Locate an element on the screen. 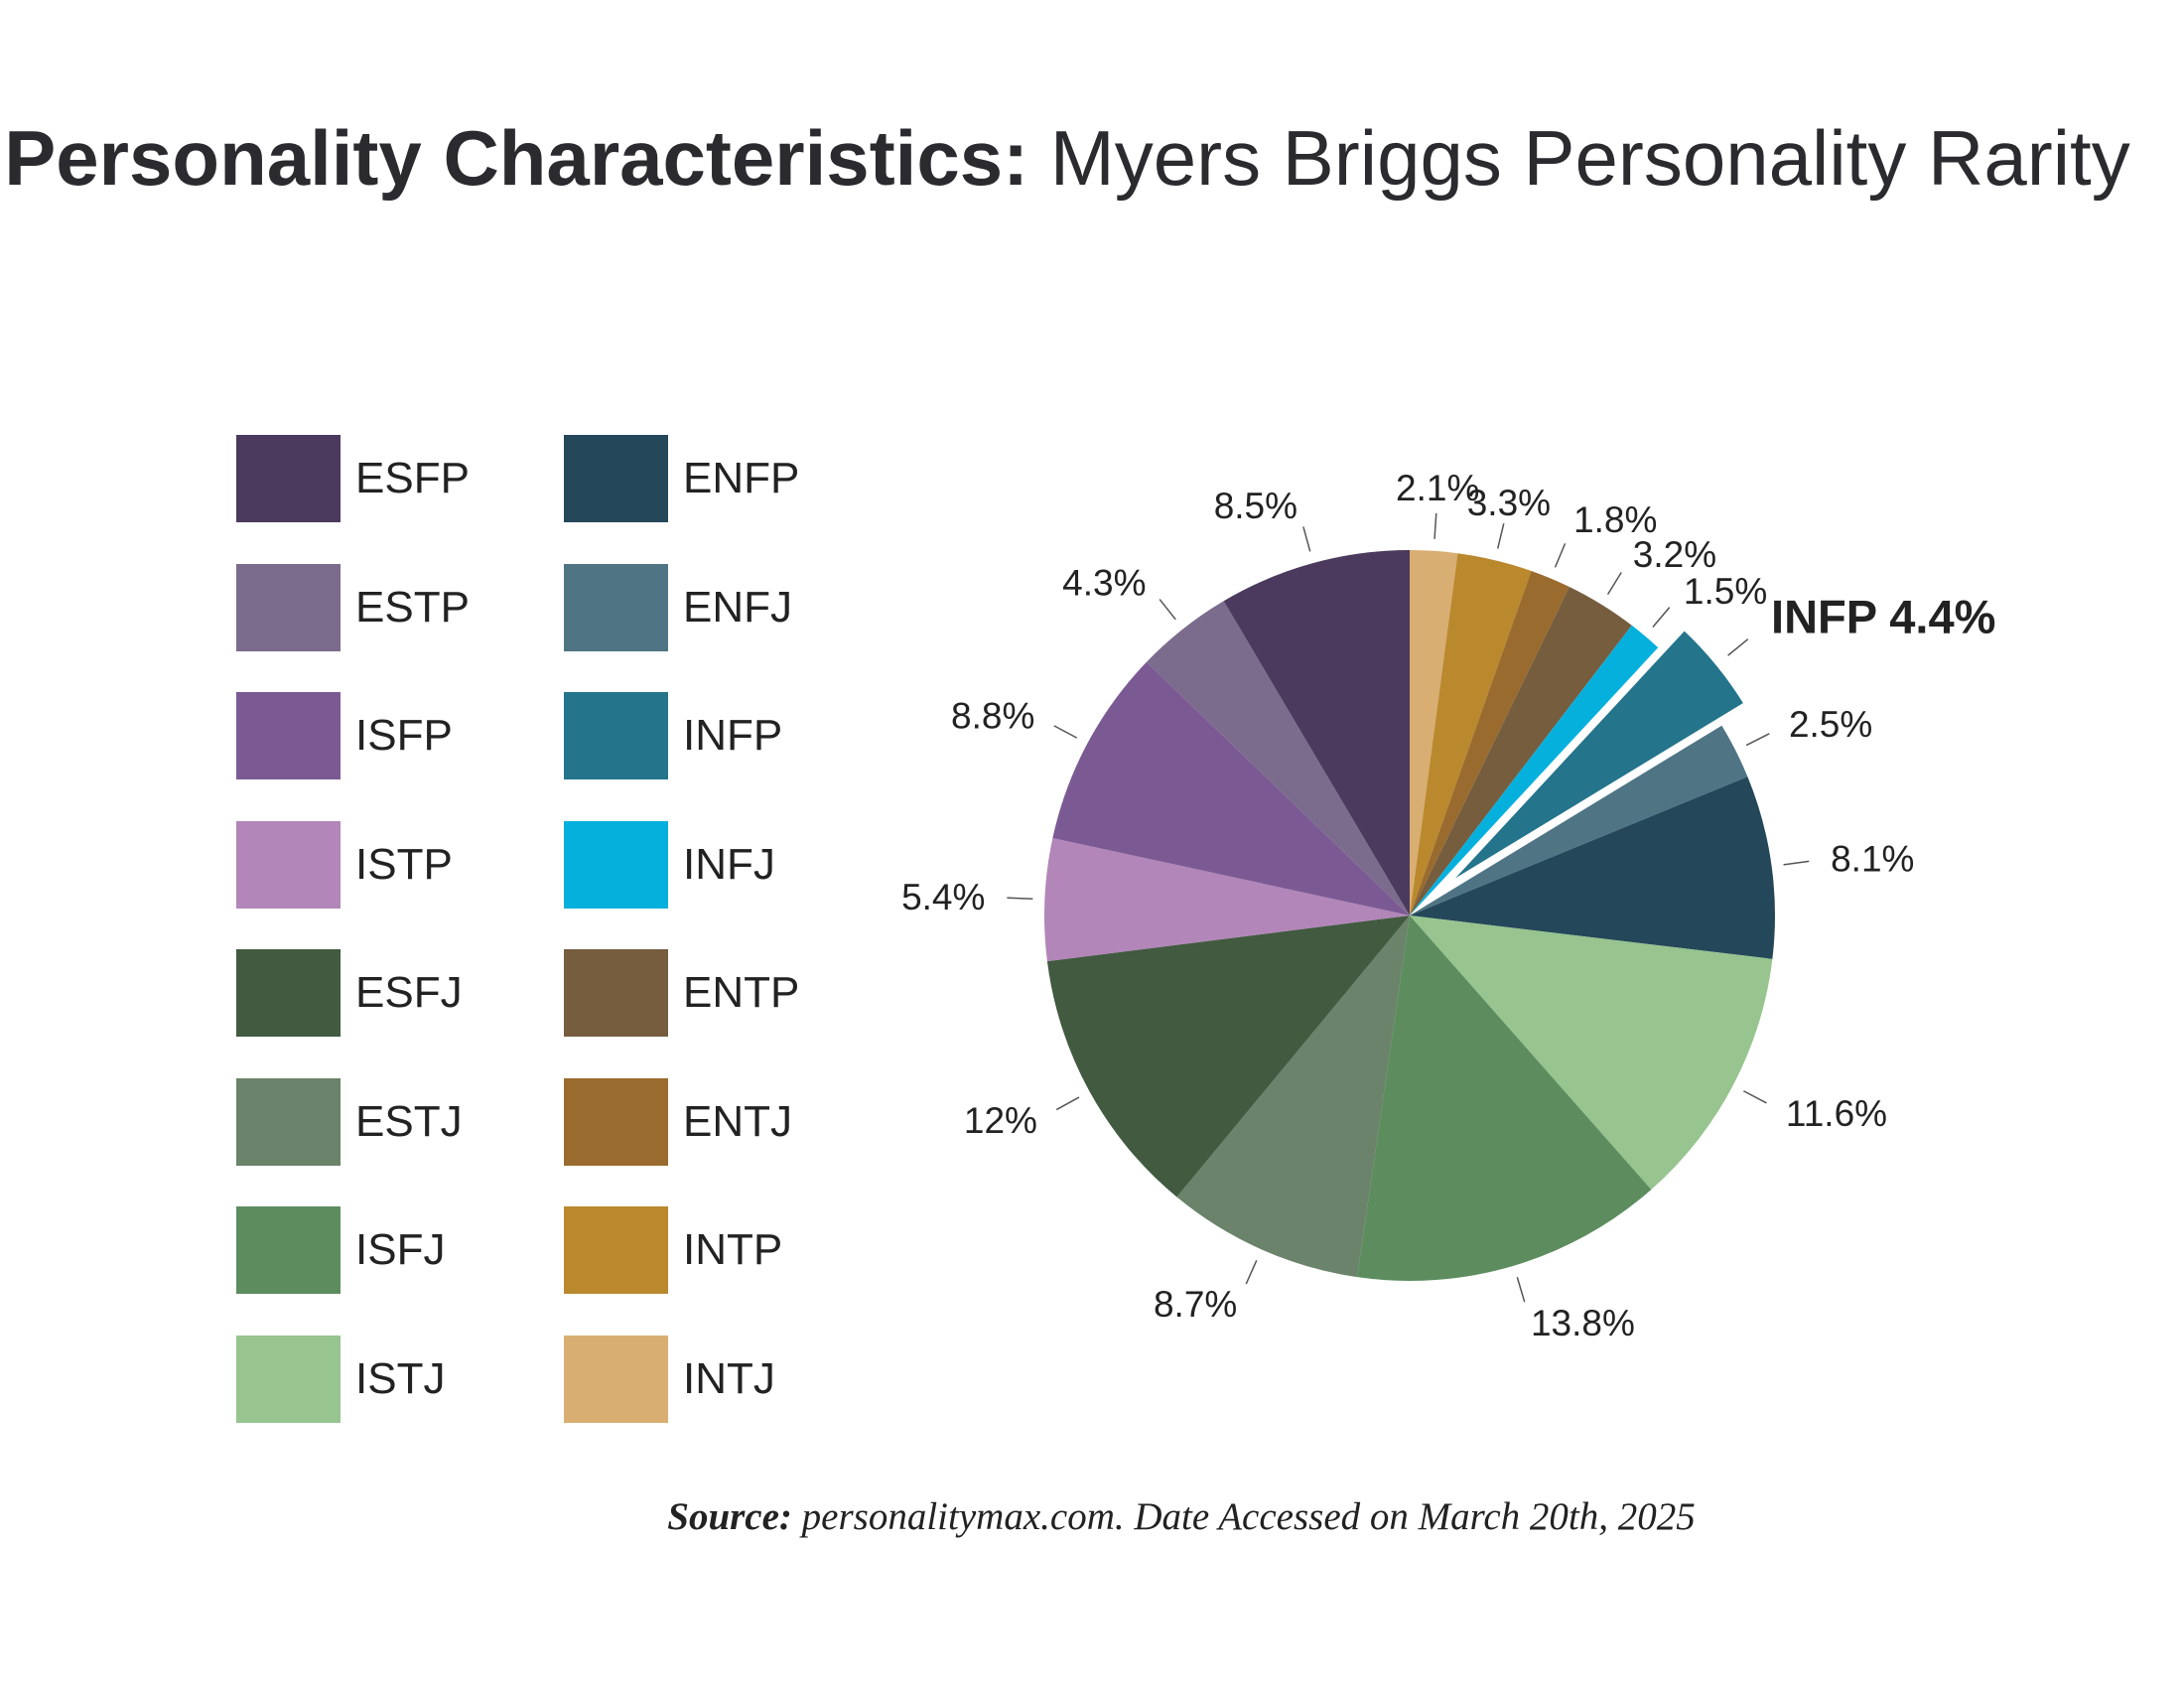 This screenshot has width=2184, height=1688. pie-slice-infp is located at coordinates (1593, 759).